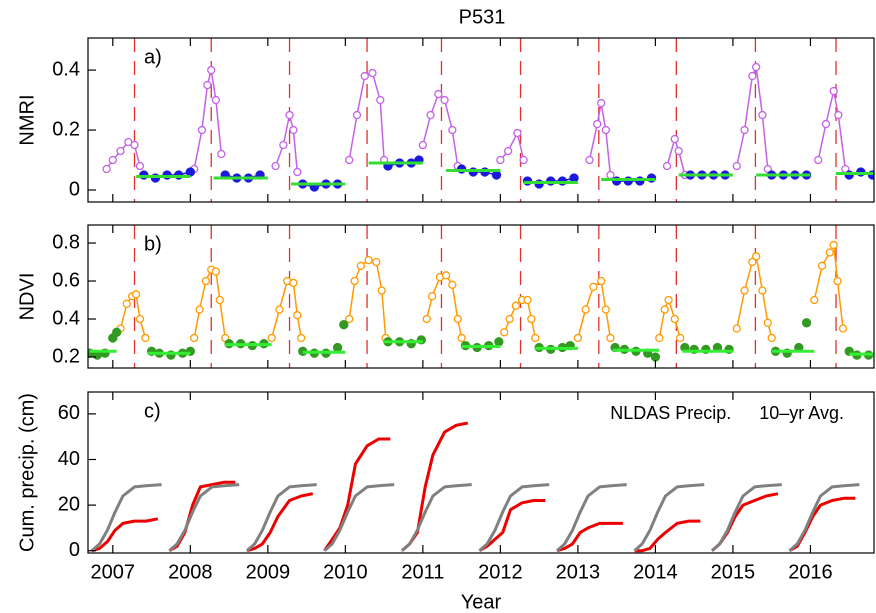  Describe the element at coordinates (801, 413) in the screenshot. I see `legend-entry: 10–yr Avg.` at that location.